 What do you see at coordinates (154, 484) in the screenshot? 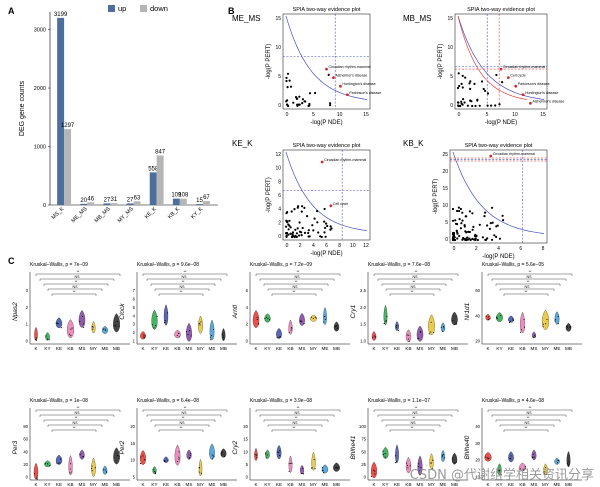
I see `group-label: KY` at bounding box center [154, 484].